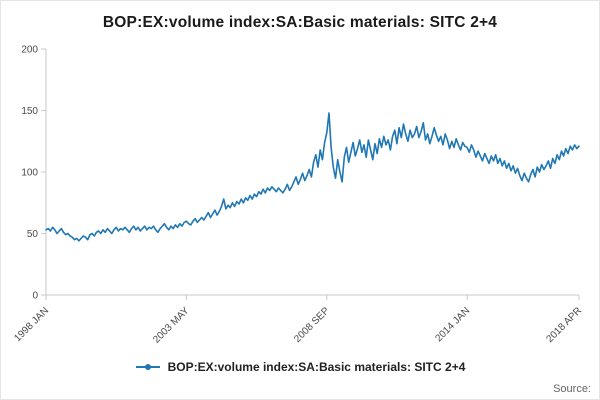 The width and height of the screenshot is (600, 400). What do you see at coordinates (312, 325) in the screenshot?
I see `svg-text: 2008 SEP` at bounding box center [312, 325].